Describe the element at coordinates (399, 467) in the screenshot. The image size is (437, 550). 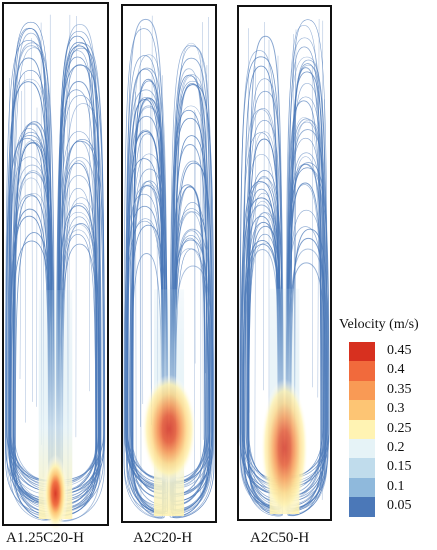
I see `legend-value: 0.15` at that location.